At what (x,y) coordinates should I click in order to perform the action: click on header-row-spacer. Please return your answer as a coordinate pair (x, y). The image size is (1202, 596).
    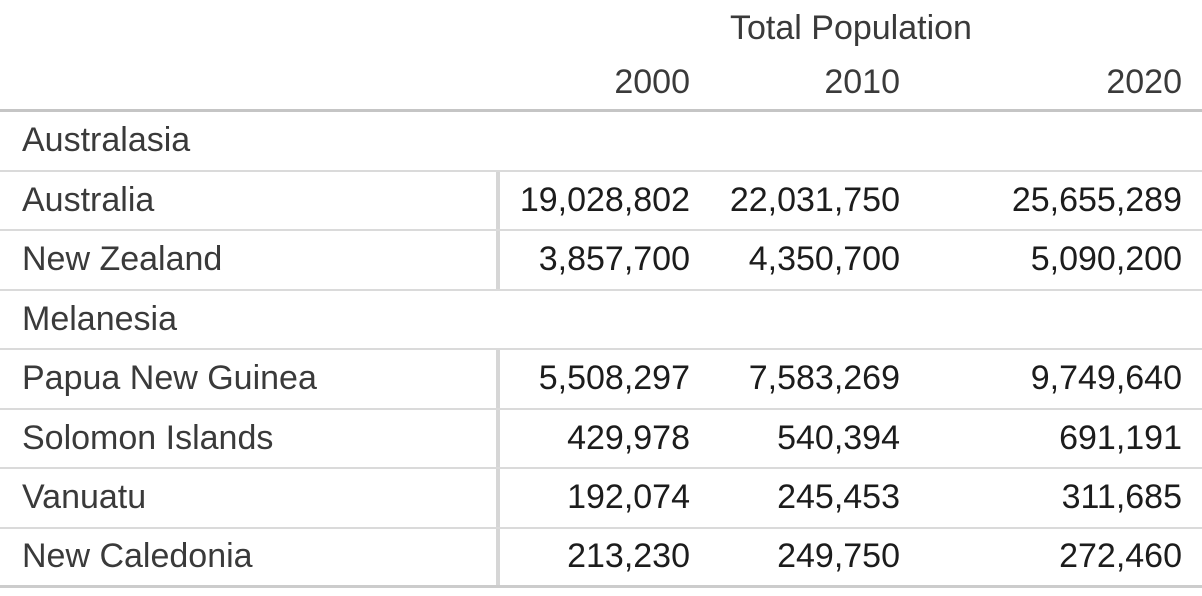
    Looking at the image, I should click on (250, 82).